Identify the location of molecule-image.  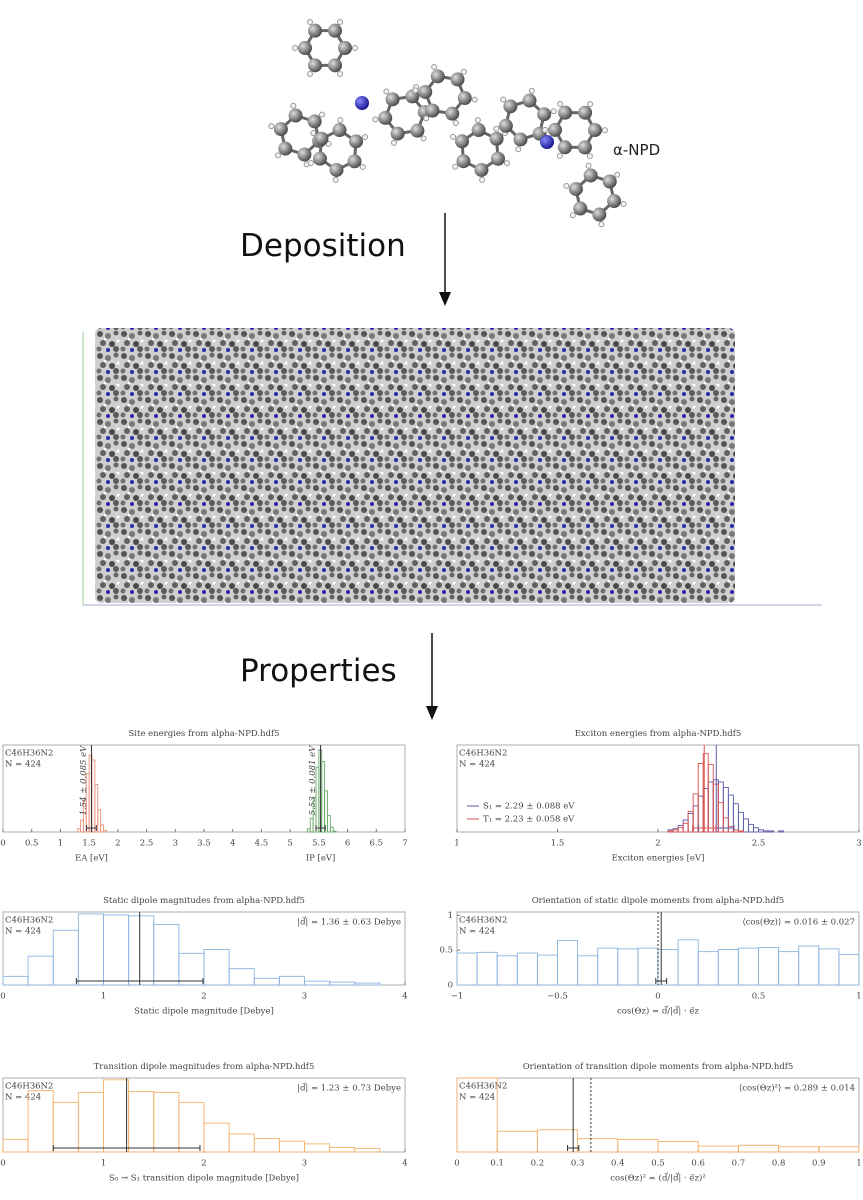
(447, 123).